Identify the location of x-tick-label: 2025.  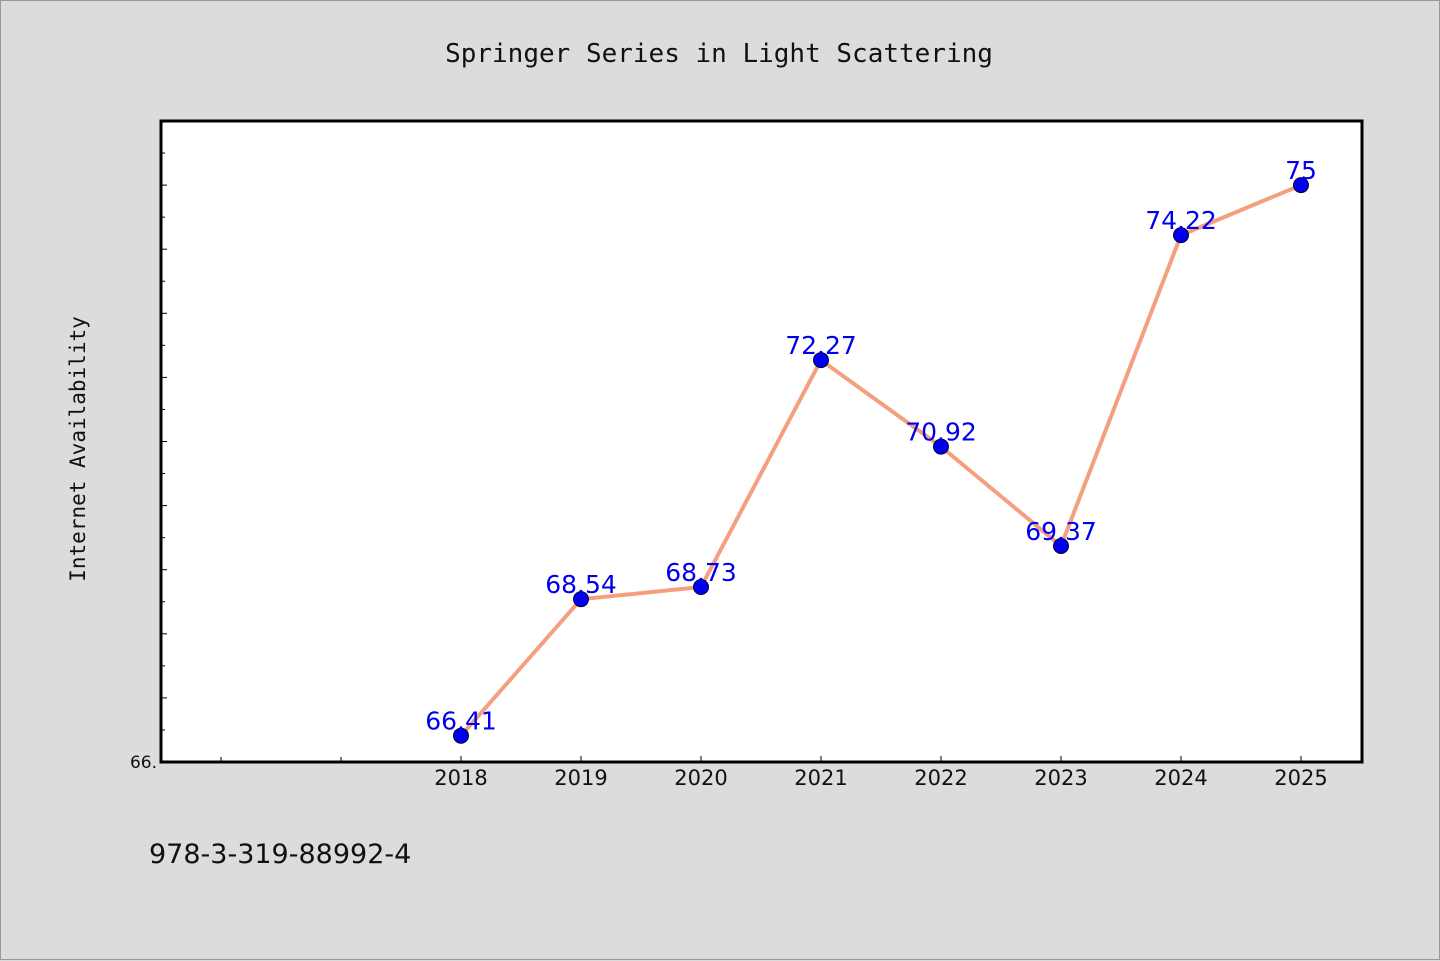
(1300, 778).